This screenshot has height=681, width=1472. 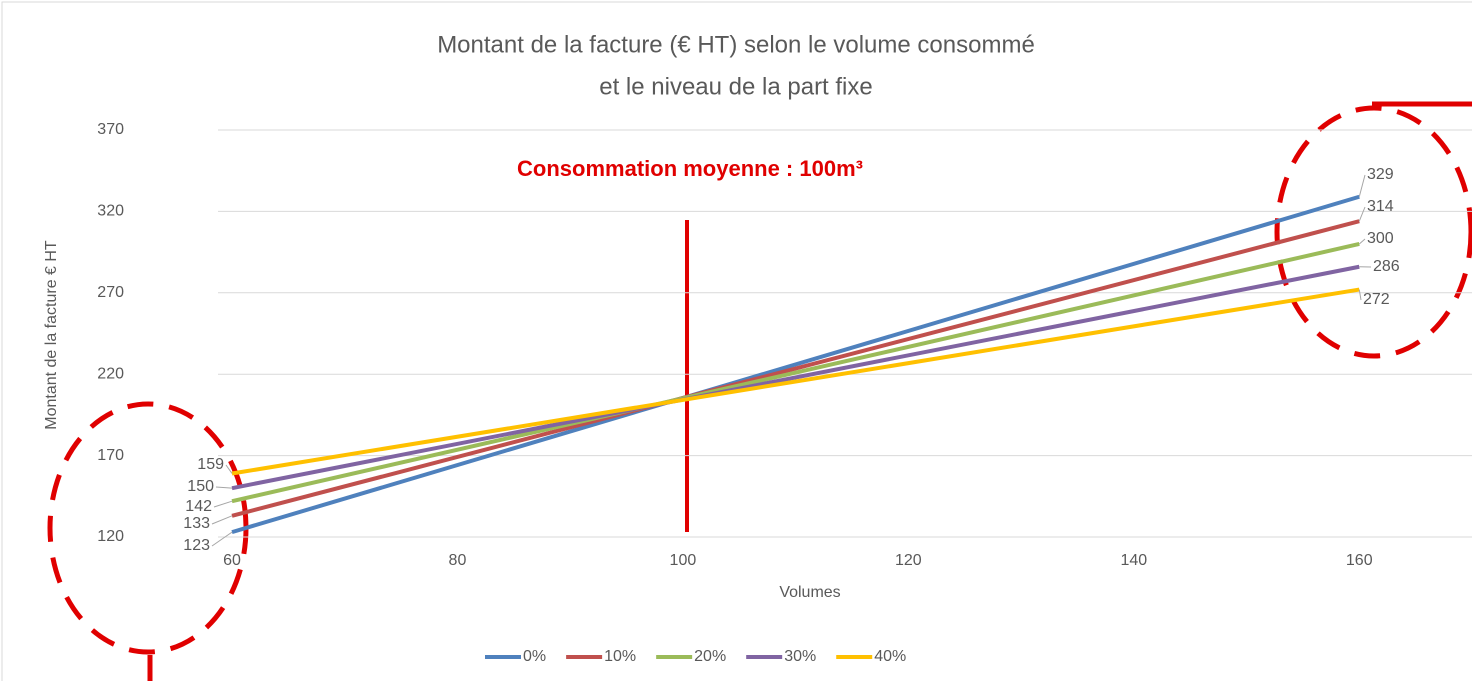 I want to click on data-label: 159, so click(x=210, y=464).